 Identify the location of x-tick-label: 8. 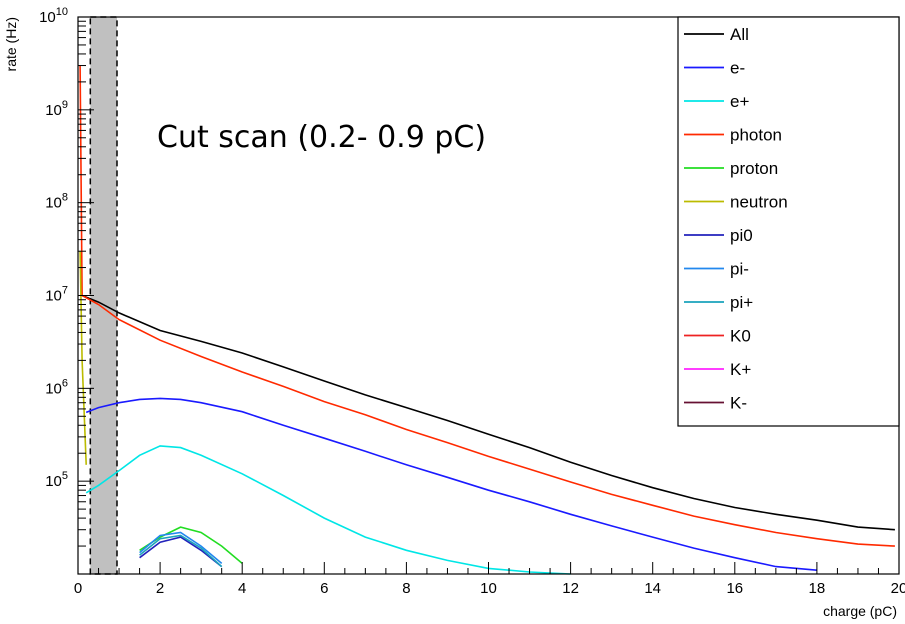
(406, 588).